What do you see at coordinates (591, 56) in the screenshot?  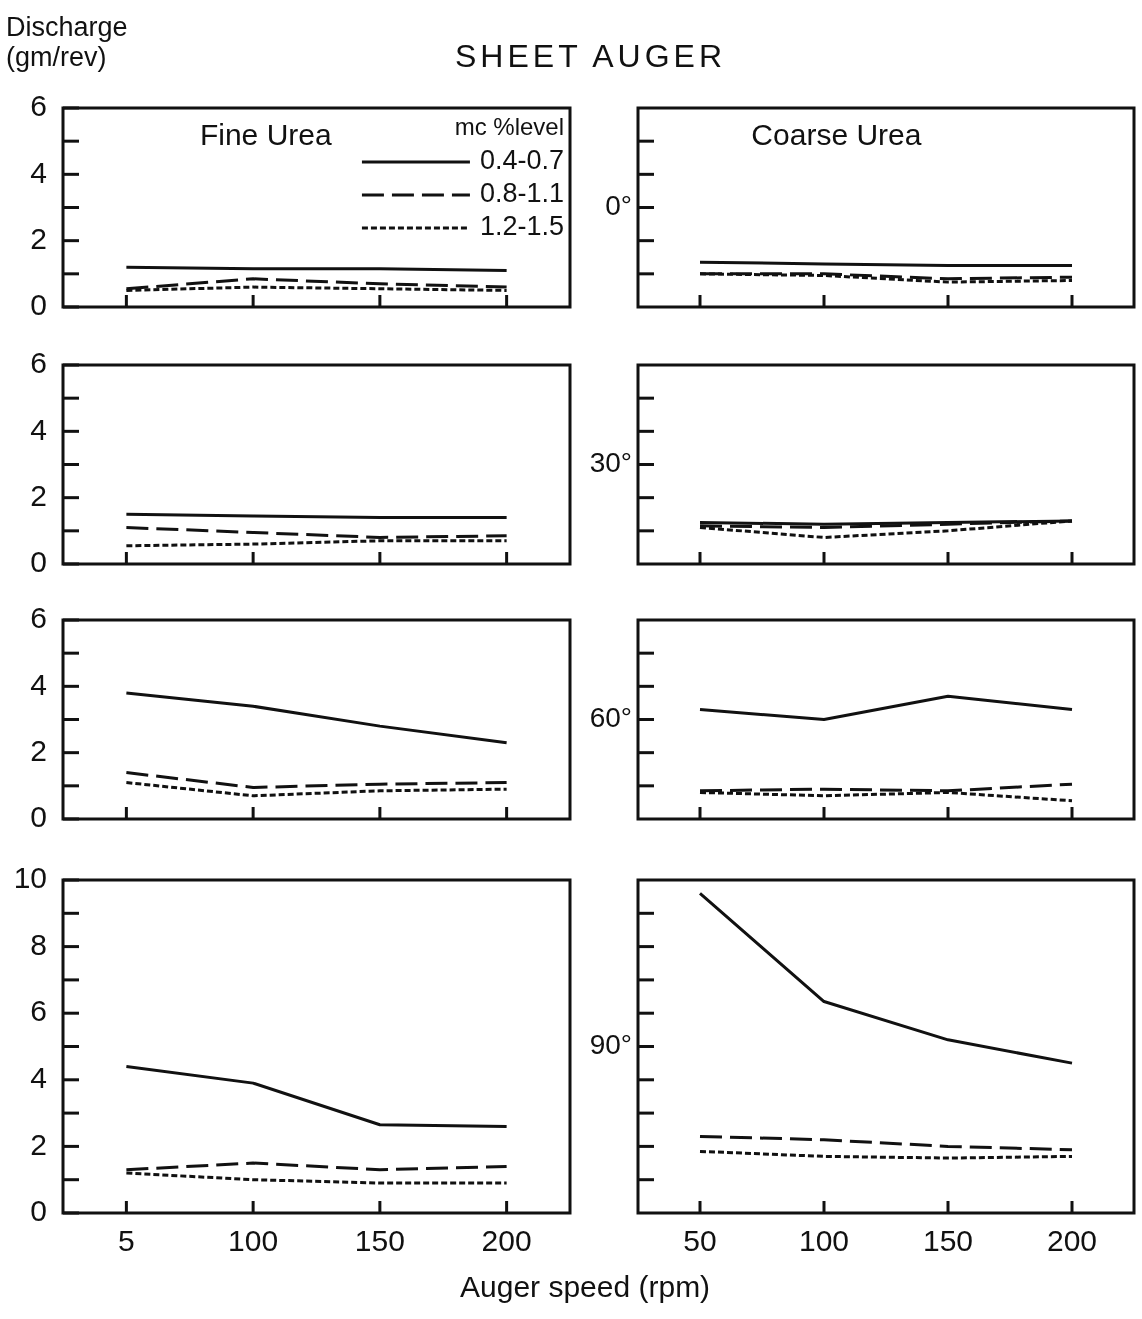 I see `chart-title: SHEET AUGER` at bounding box center [591, 56].